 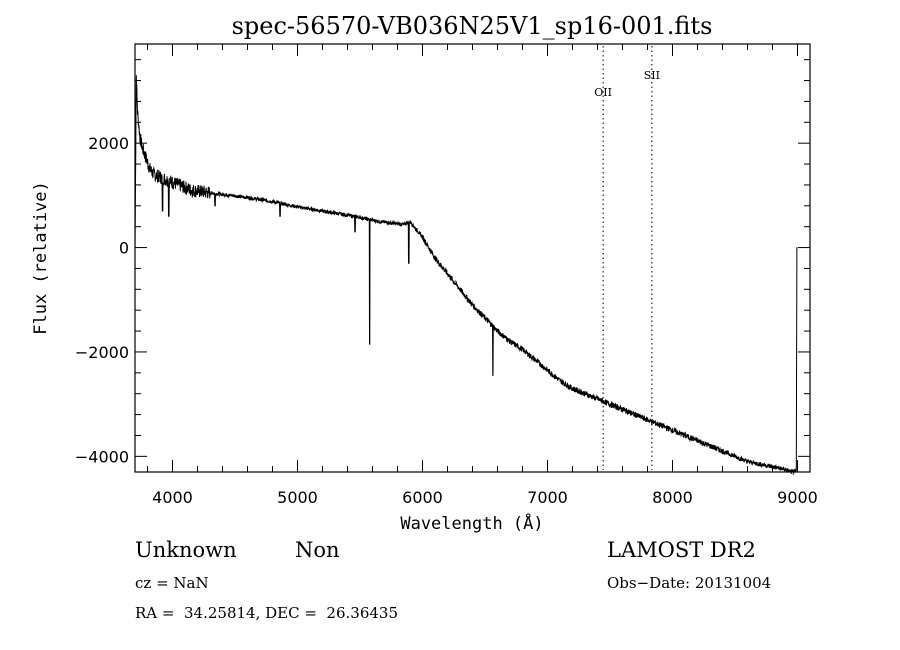 What do you see at coordinates (297, 497) in the screenshot?
I see `x-tick-label: 5000` at bounding box center [297, 497].